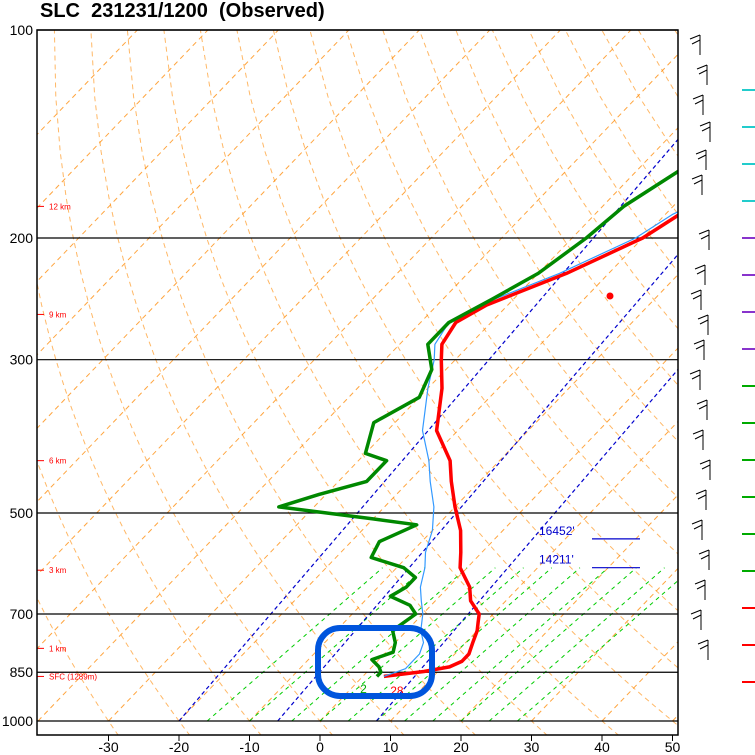  I want to click on pressure-tick-label: 200, so click(22, 238).